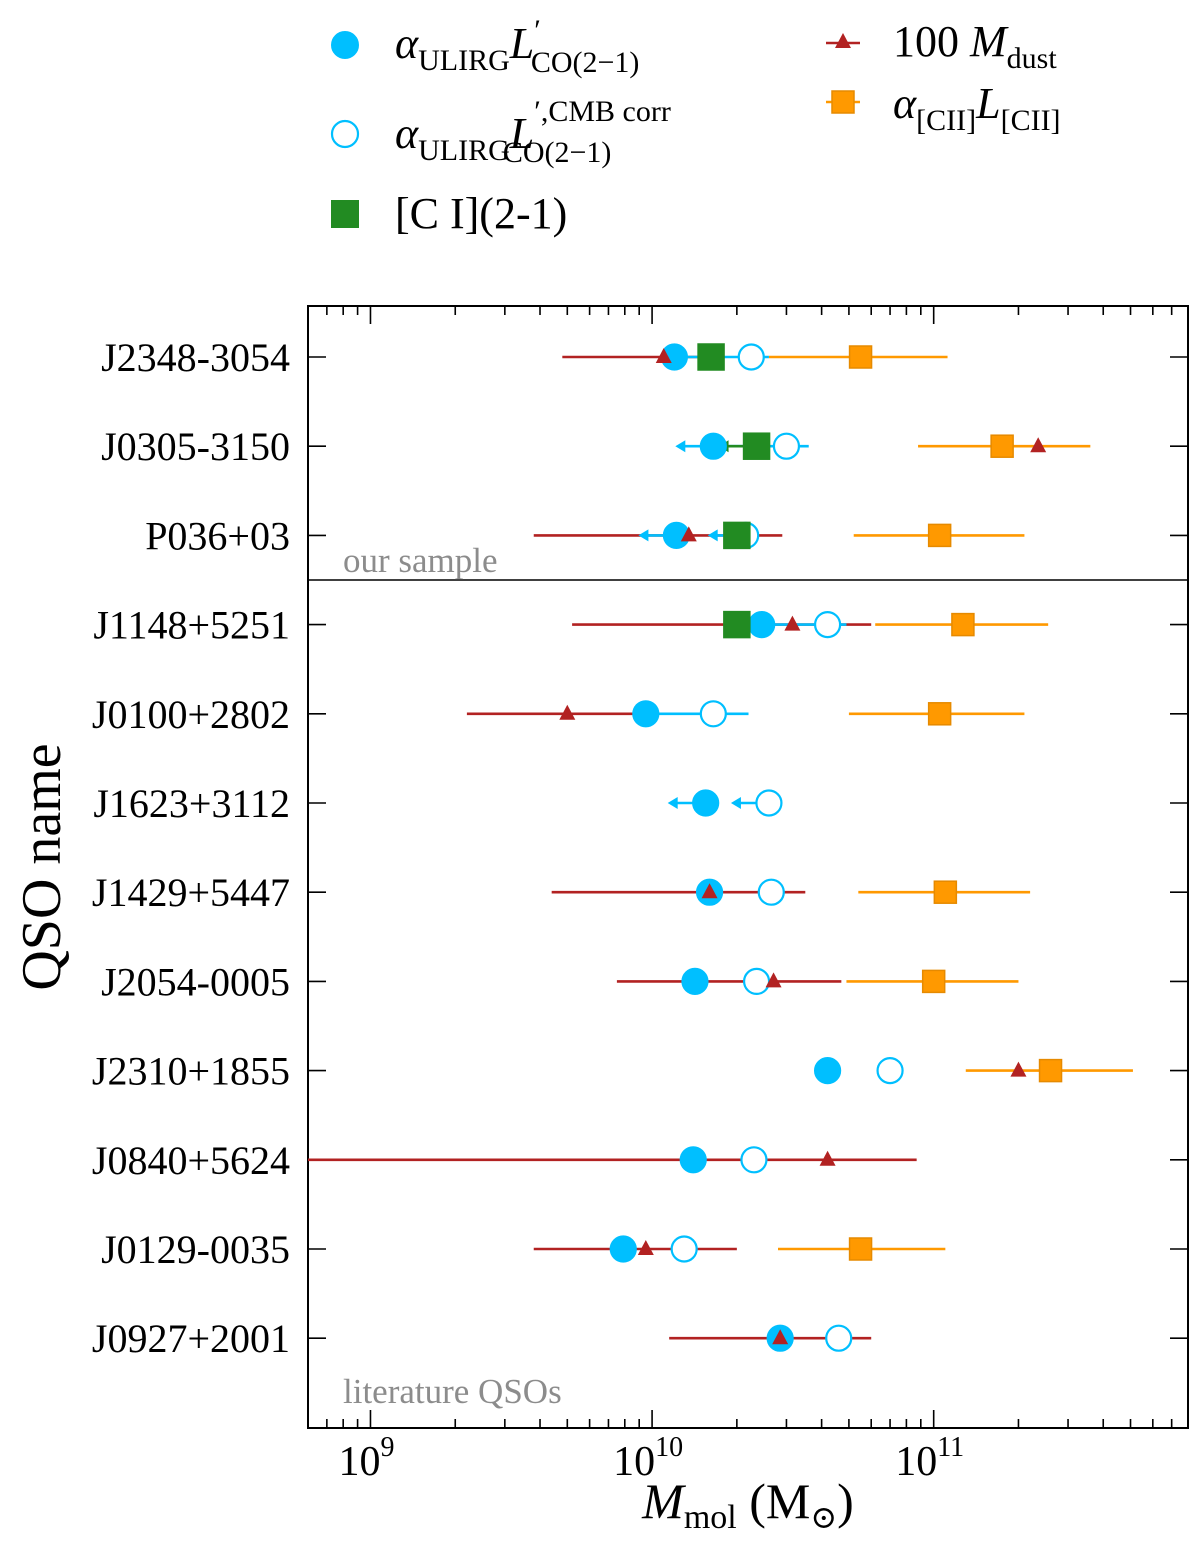 The width and height of the screenshot is (1200, 1554). I want to click on qso-name-label: J0129-0035, so click(195, 1249).